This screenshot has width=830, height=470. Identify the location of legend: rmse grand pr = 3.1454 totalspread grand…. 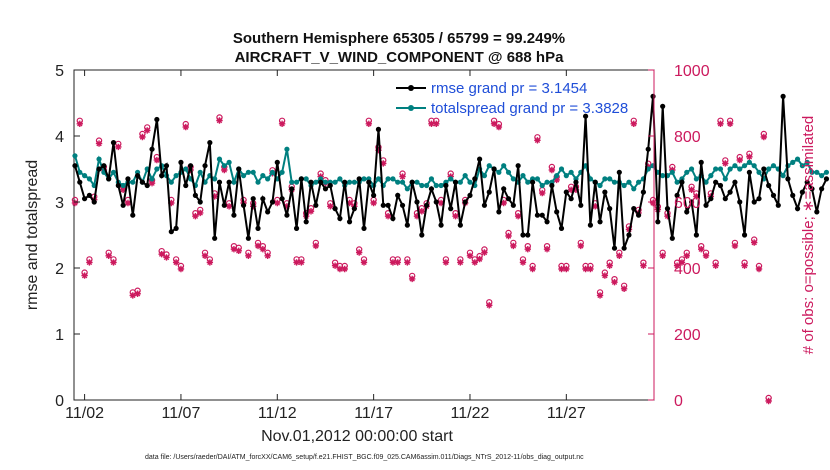
(512, 98).